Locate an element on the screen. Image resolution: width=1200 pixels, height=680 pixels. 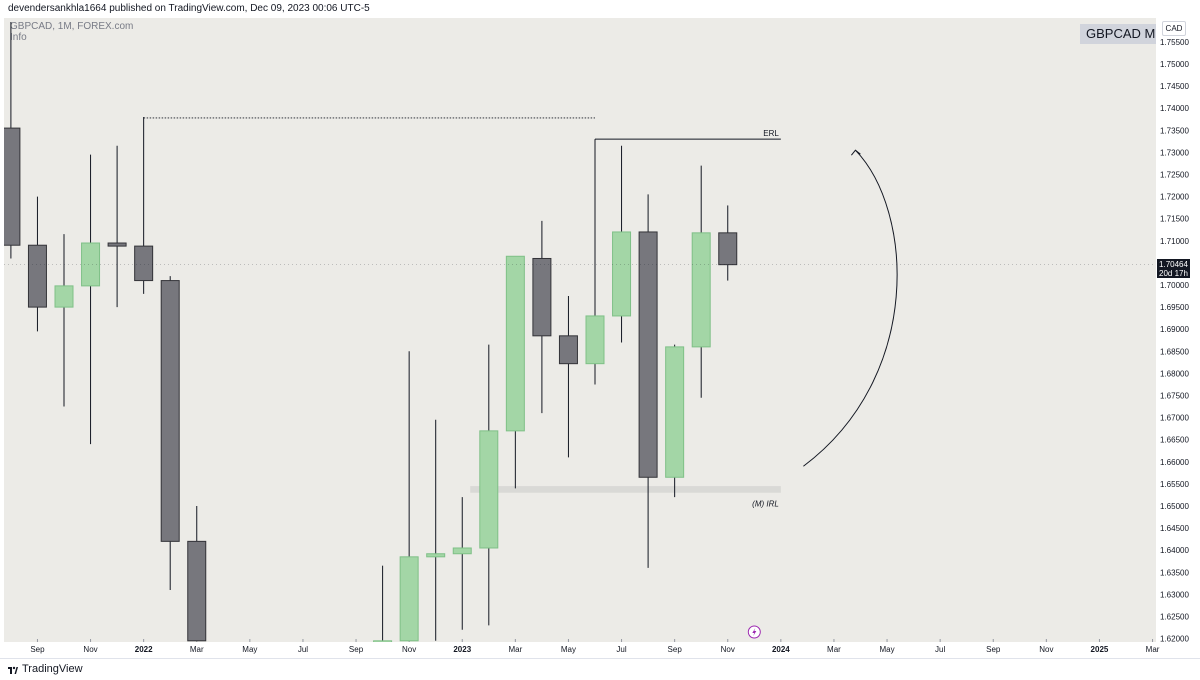
price-tick-label: 1.62500 is located at coordinates (1174, 617).